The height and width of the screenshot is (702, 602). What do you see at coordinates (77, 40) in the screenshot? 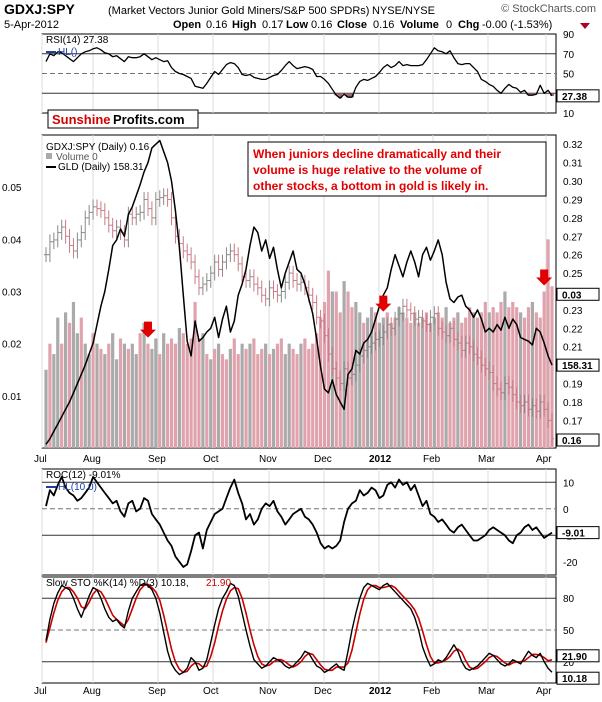
I see `rsi-legend-label: RSI(14) 27.38` at bounding box center [77, 40].